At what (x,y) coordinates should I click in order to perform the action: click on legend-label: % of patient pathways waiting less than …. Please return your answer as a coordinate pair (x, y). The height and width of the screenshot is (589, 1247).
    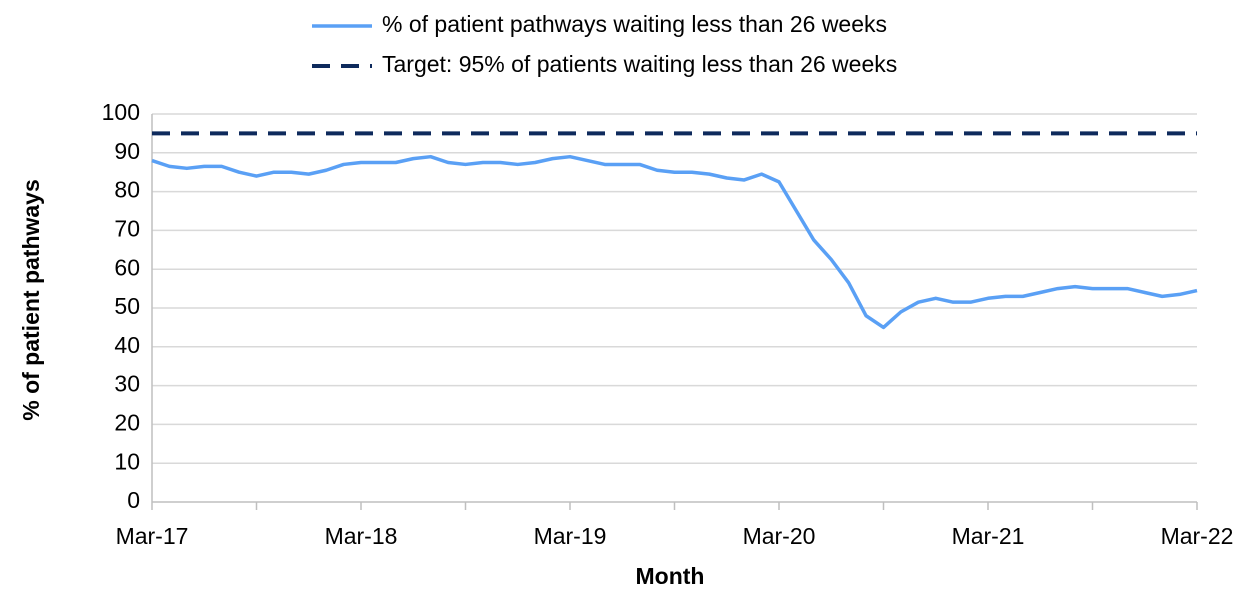
    Looking at the image, I should click on (634, 24).